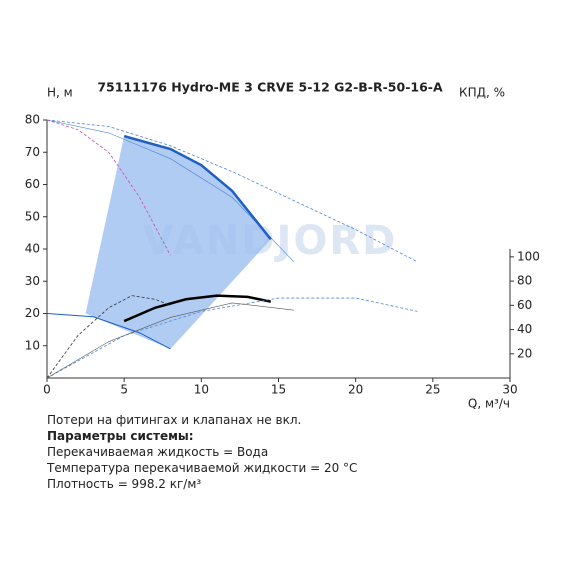 The image size is (570, 570). Describe the element at coordinates (432, 390) in the screenshot. I see `x-tick-label: 25` at that location.